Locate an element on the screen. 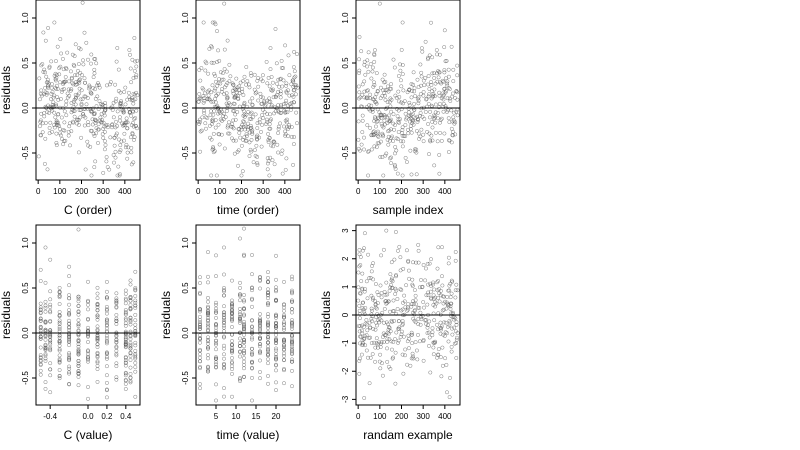 The height and width of the screenshot is (450, 800). data-points is located at coordinates (408, 314).